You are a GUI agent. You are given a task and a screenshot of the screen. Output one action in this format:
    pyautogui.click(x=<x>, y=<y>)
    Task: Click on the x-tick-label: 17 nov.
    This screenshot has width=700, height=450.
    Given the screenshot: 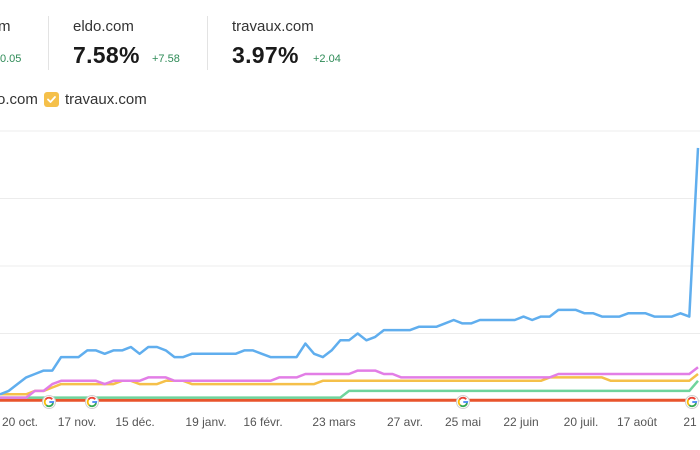 What is the action you would take?
    pyautogui.click(x=77, y=422)
    